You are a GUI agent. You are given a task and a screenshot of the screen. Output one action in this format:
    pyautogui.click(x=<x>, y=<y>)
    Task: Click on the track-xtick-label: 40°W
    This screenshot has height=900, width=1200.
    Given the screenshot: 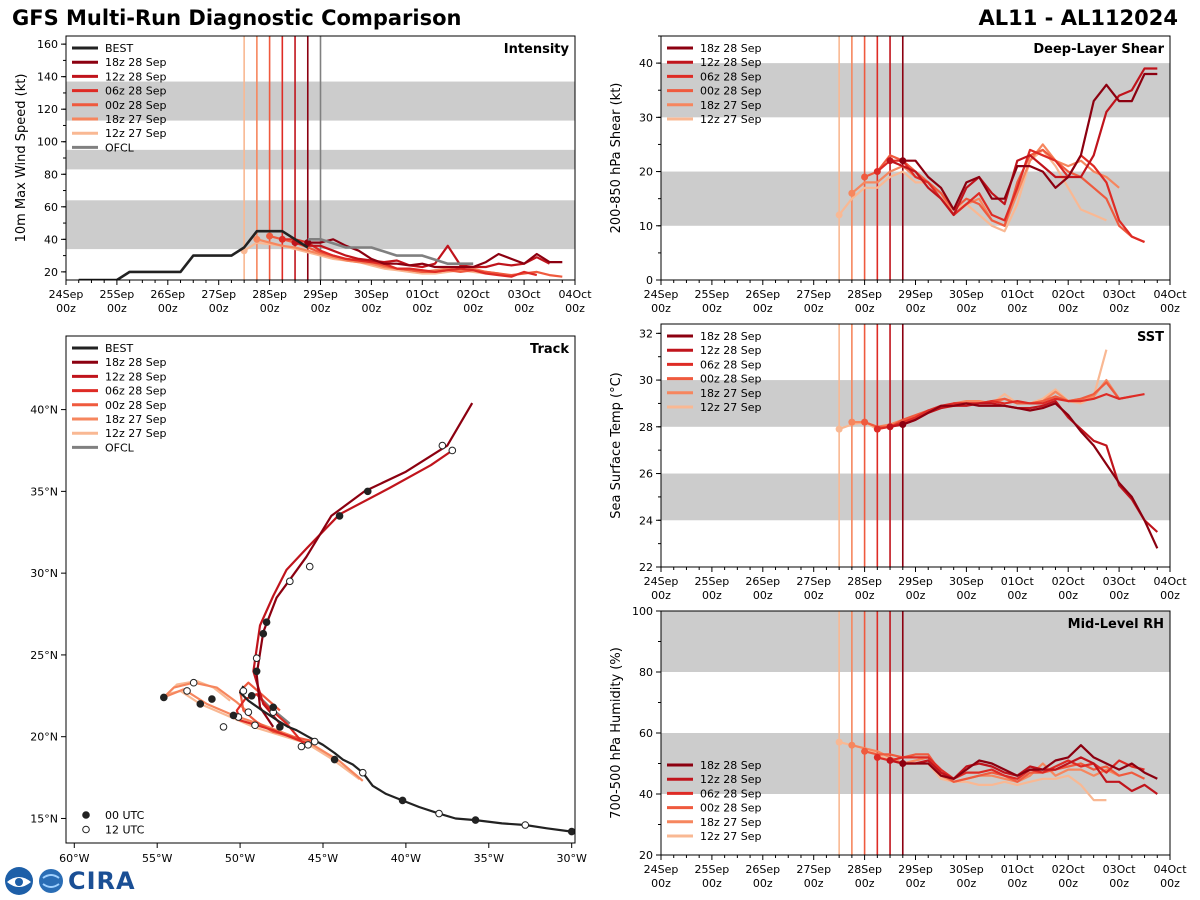 What is the action you would take?
    pyautogui.click(x=406, y=858)
    